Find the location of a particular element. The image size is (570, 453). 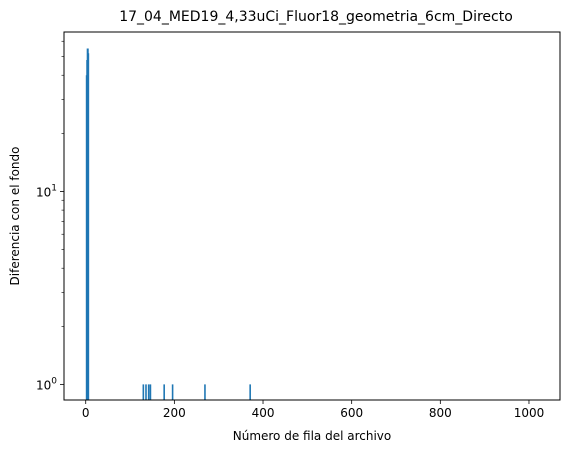

x-tick-label-3: 600 is located at coordinates (351, 413).